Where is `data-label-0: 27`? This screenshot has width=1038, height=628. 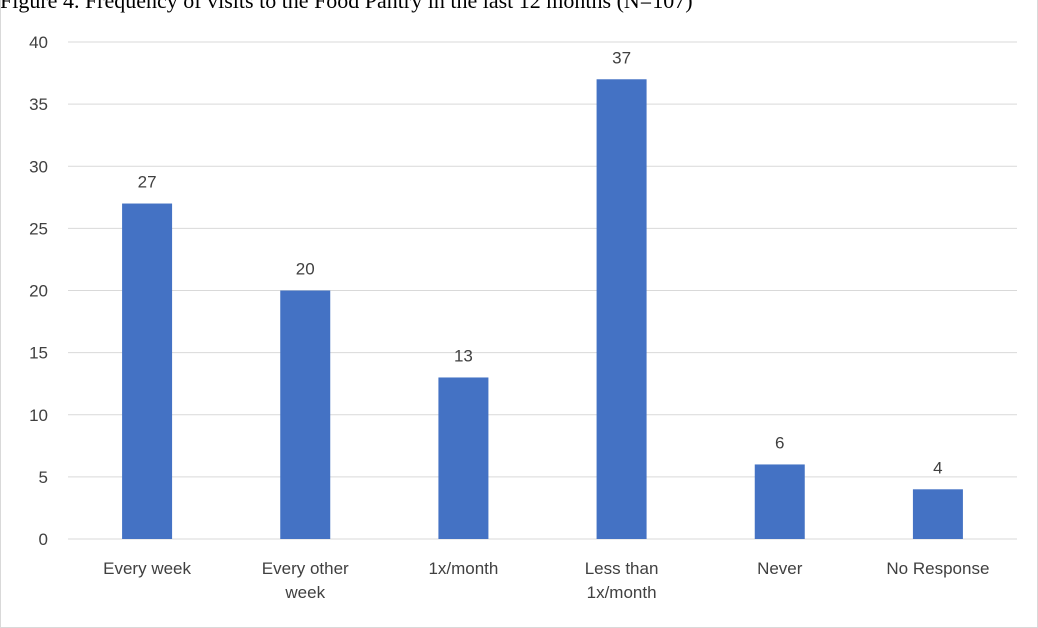 data-label-0: 27 is located at coordinates (147, 182).